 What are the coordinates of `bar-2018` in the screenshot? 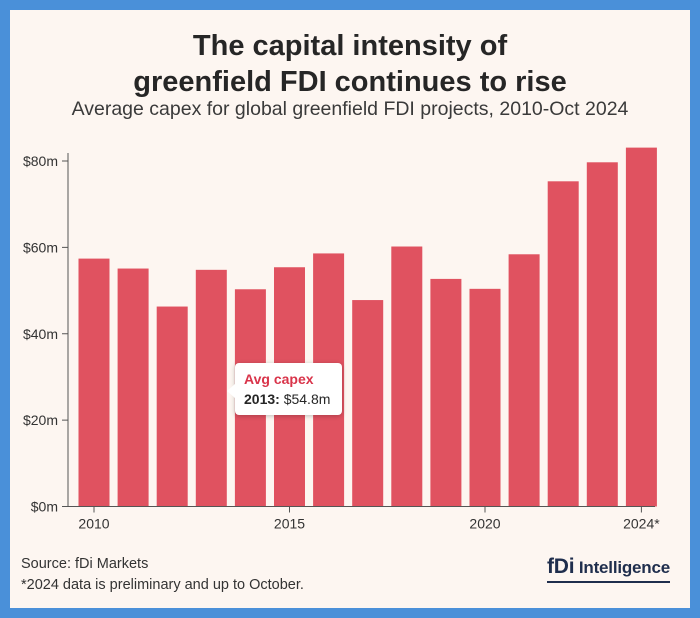 It's located at (407, 376).